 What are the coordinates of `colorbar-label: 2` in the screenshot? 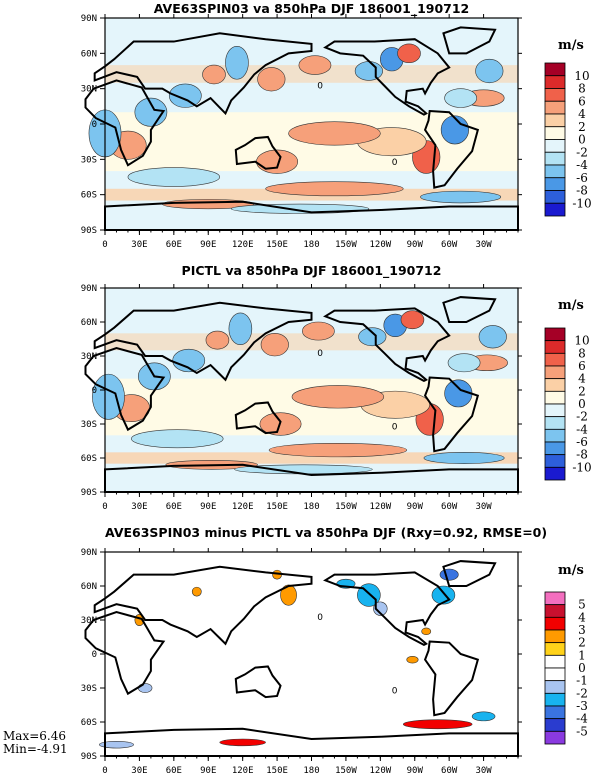 It's located at (582, 643).